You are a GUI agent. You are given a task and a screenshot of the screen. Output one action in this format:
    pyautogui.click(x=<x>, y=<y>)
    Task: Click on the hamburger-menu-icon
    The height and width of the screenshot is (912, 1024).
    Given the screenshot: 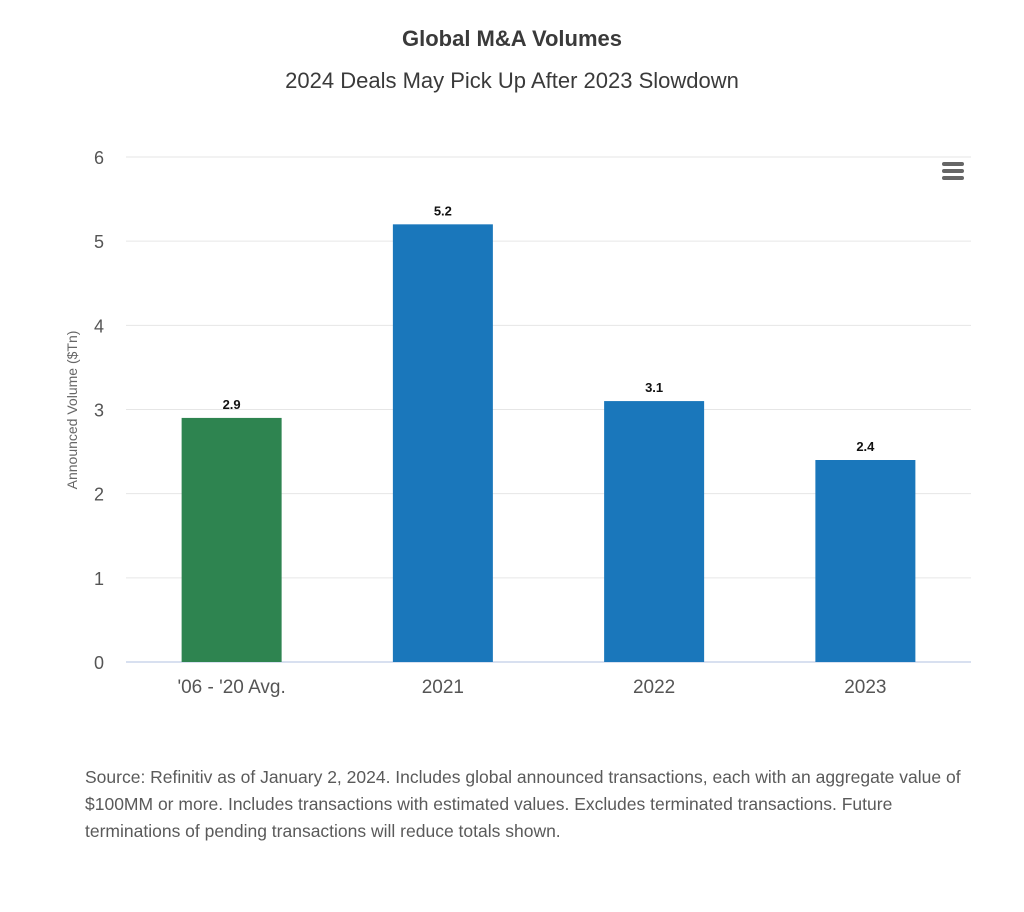 What is the action you would take?
    pyautogui.click(x=955, y=171)
    